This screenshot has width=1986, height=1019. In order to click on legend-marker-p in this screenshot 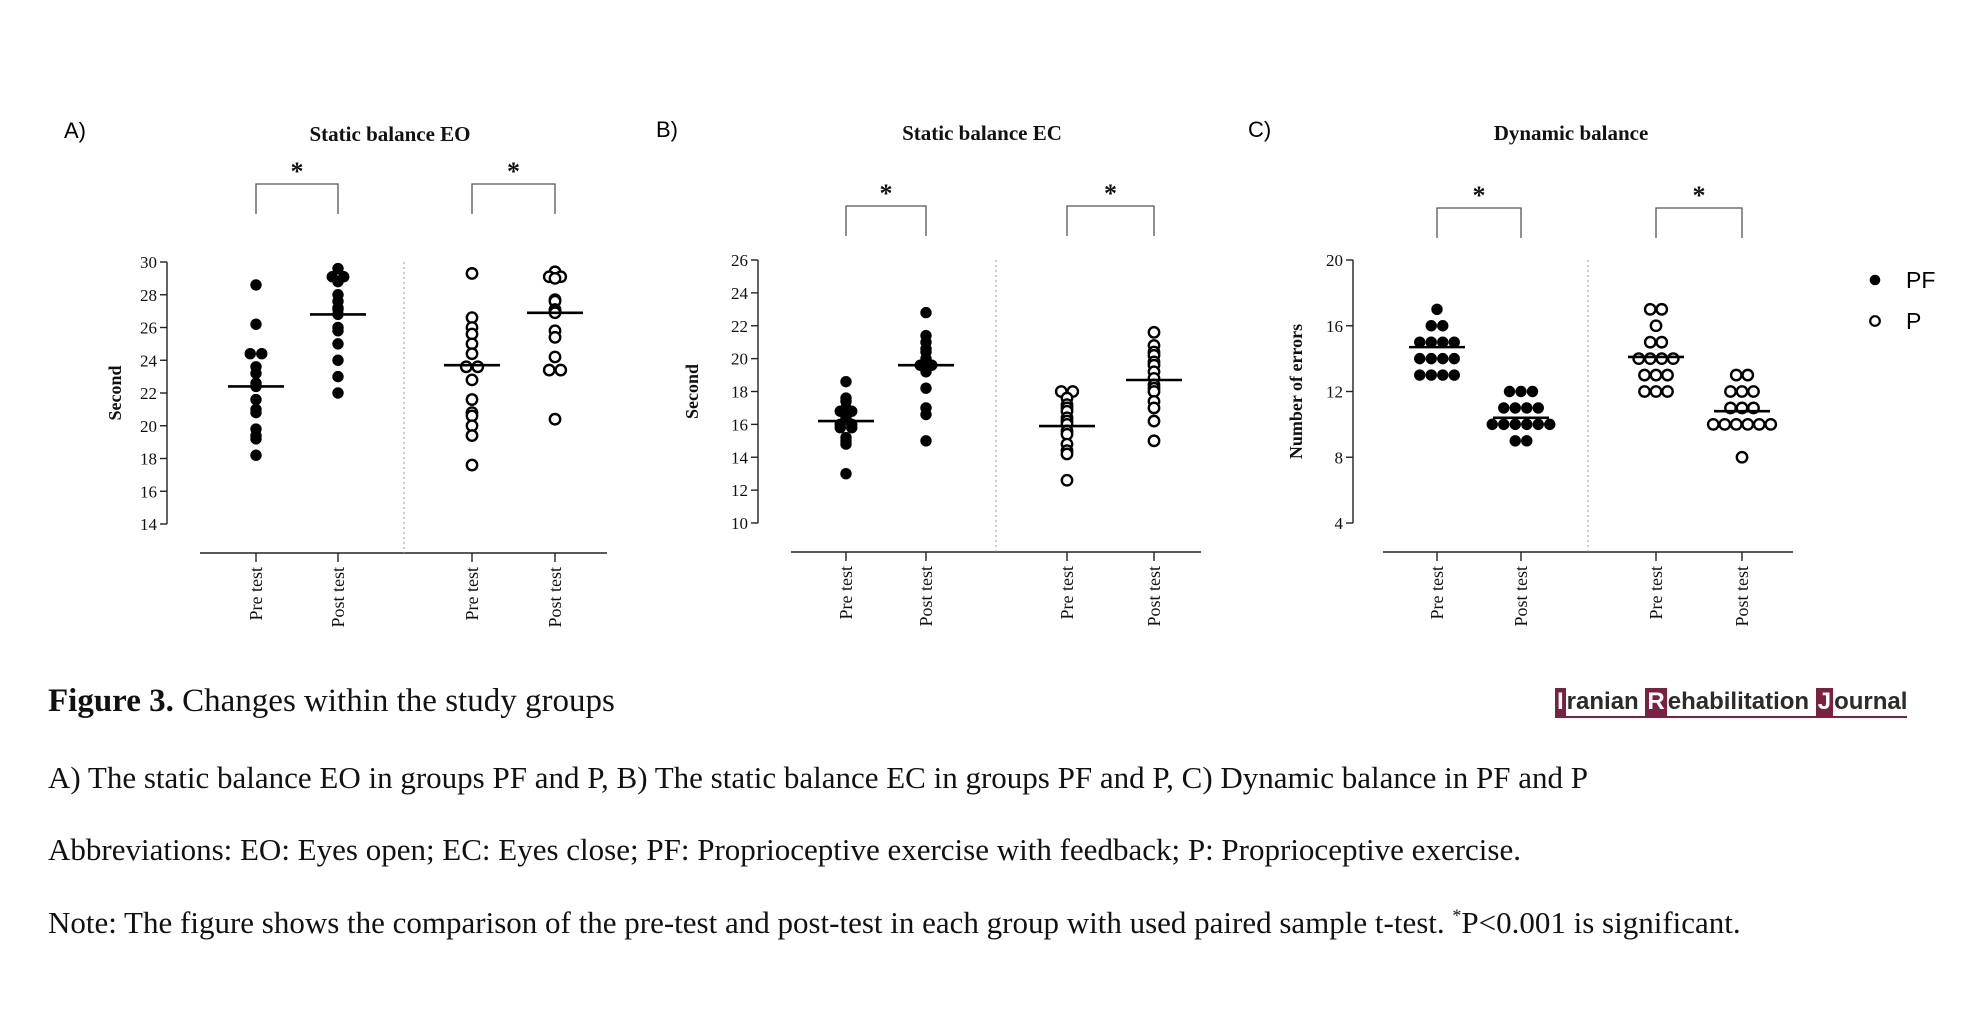, I will do `click(1875, 321)`.